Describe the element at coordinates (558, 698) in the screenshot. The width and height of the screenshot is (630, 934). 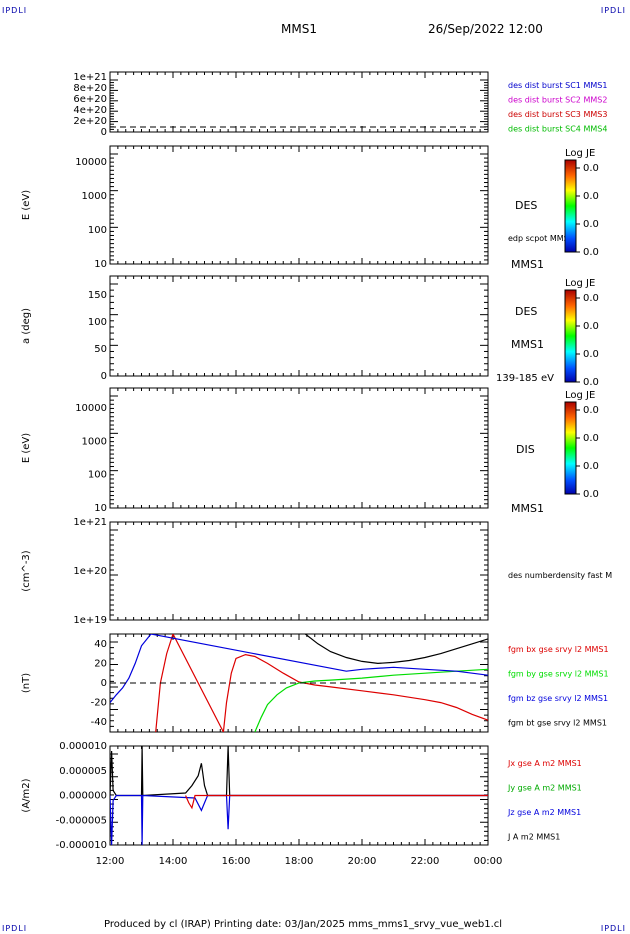
I see `panel-bfield-legend-entry: fgm bz gse srvy l2 MMS1` at that location.